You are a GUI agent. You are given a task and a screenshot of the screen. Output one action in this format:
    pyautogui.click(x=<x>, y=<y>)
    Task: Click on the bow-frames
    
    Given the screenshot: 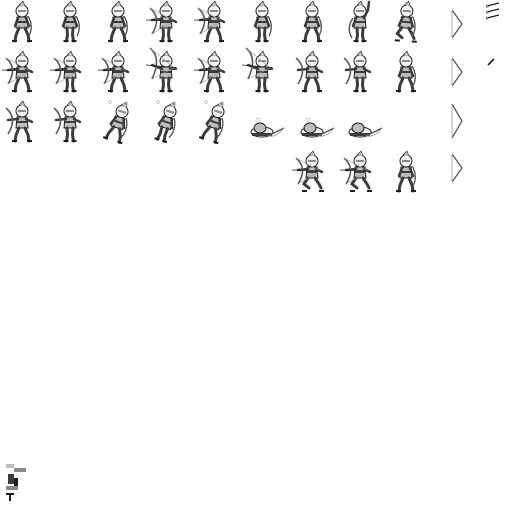 What is the action you would take?
    pyautogui.click(x=457, y=96)
    